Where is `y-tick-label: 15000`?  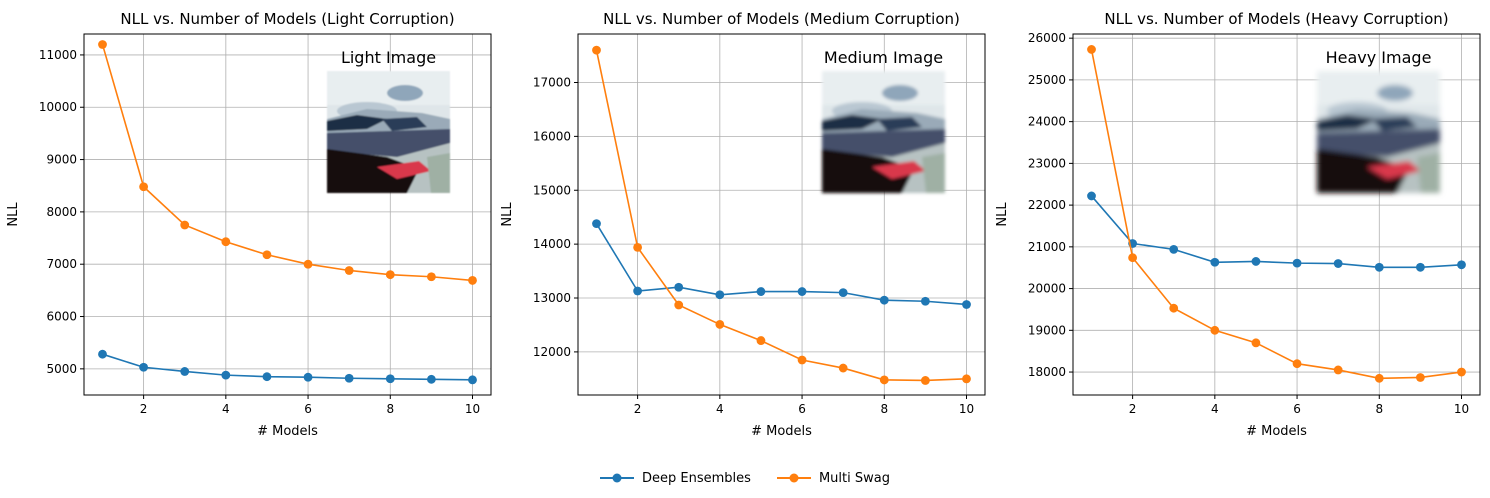
y-tick-label: 15000 is located at coordinates (552, 190).